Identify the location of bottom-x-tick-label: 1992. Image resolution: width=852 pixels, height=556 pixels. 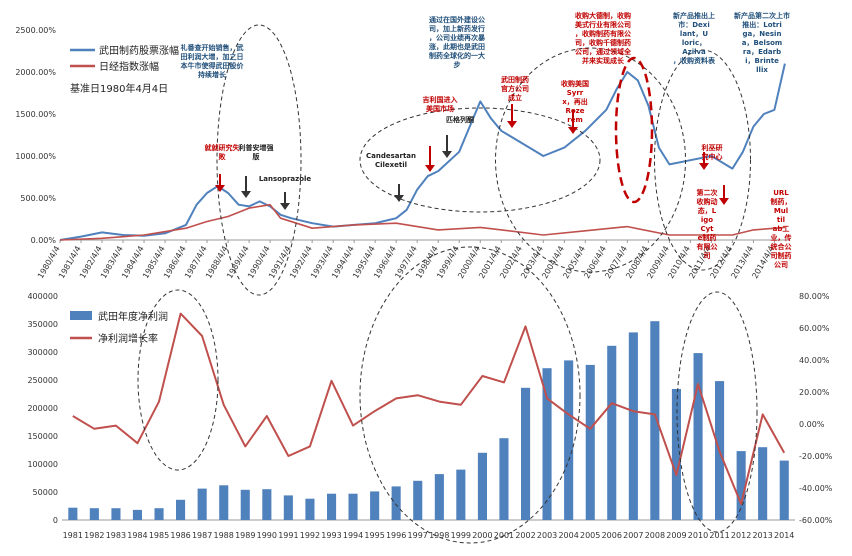
(310, 535).